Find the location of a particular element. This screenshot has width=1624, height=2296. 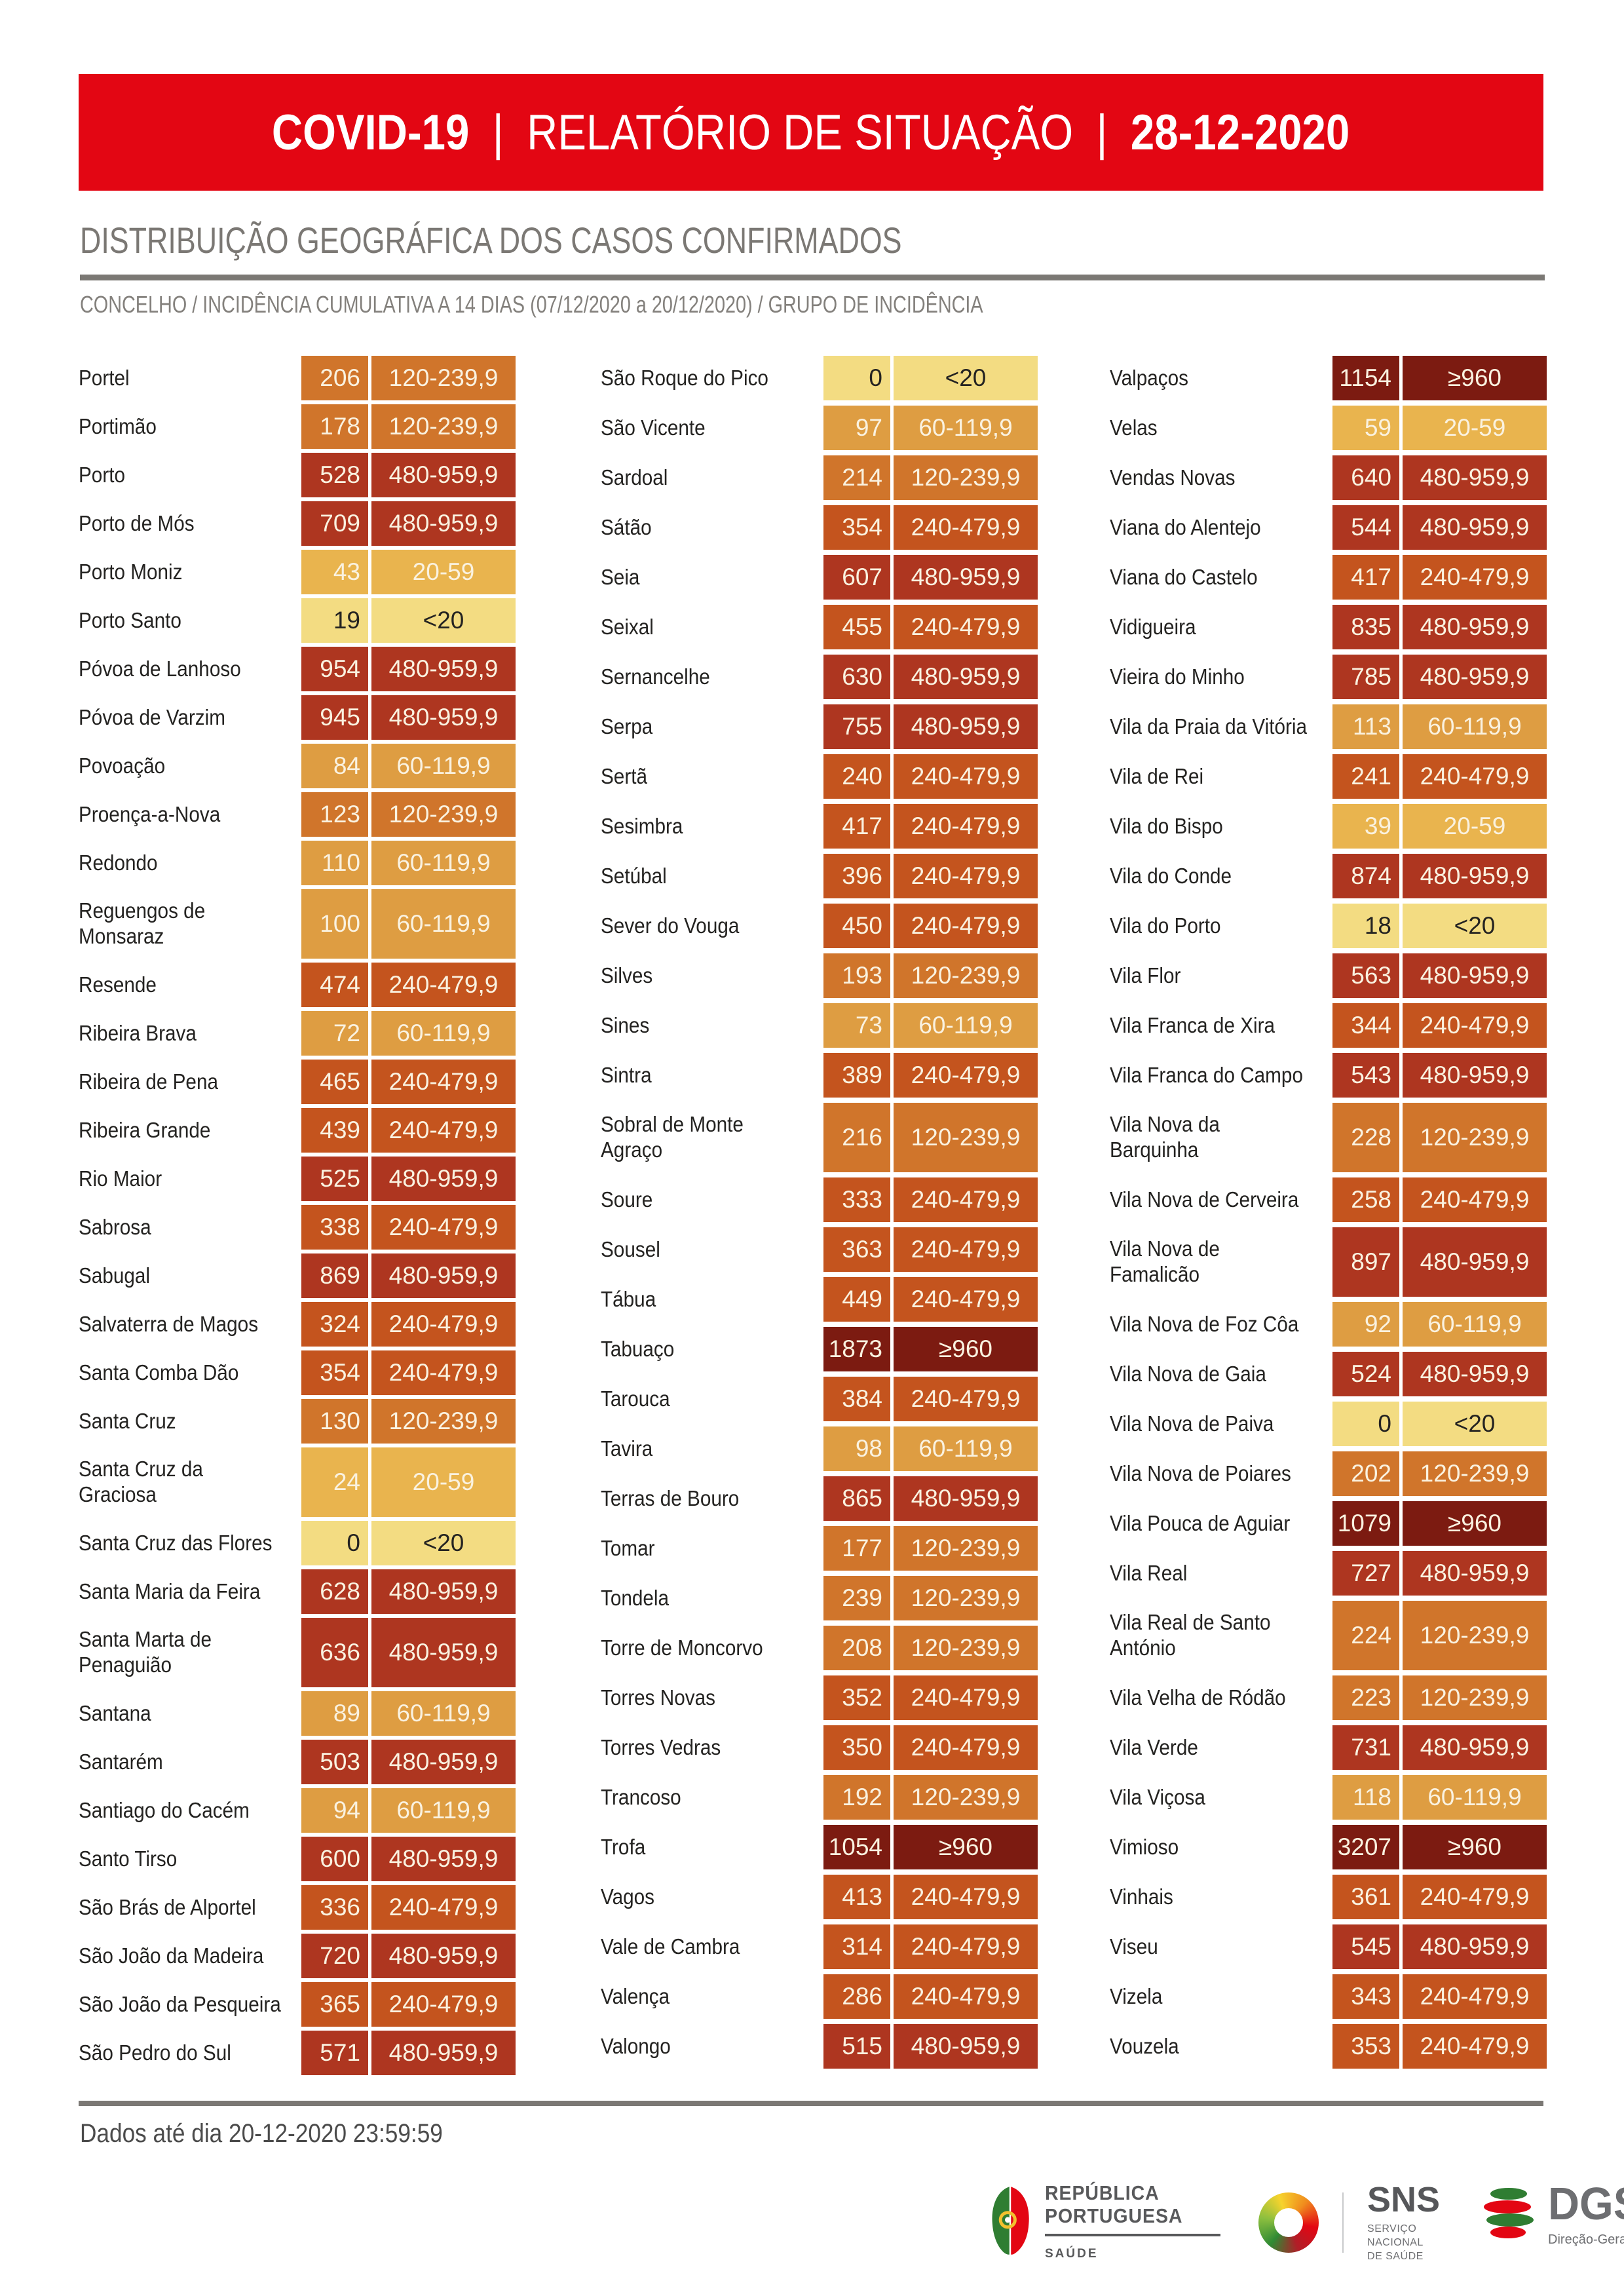

municipality-name-text: São Pedro do Sul is located at coordinates (155, 2052).